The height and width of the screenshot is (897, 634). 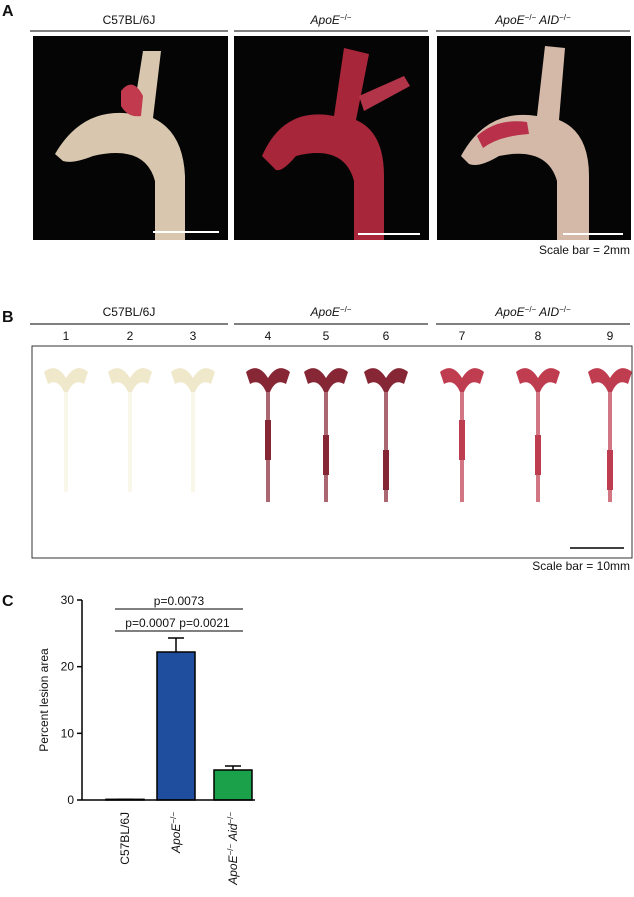 What do you see at coordinates (538, 336) in the screenshot?
I see `sample-number: 8` at bounding box center [538, 336].